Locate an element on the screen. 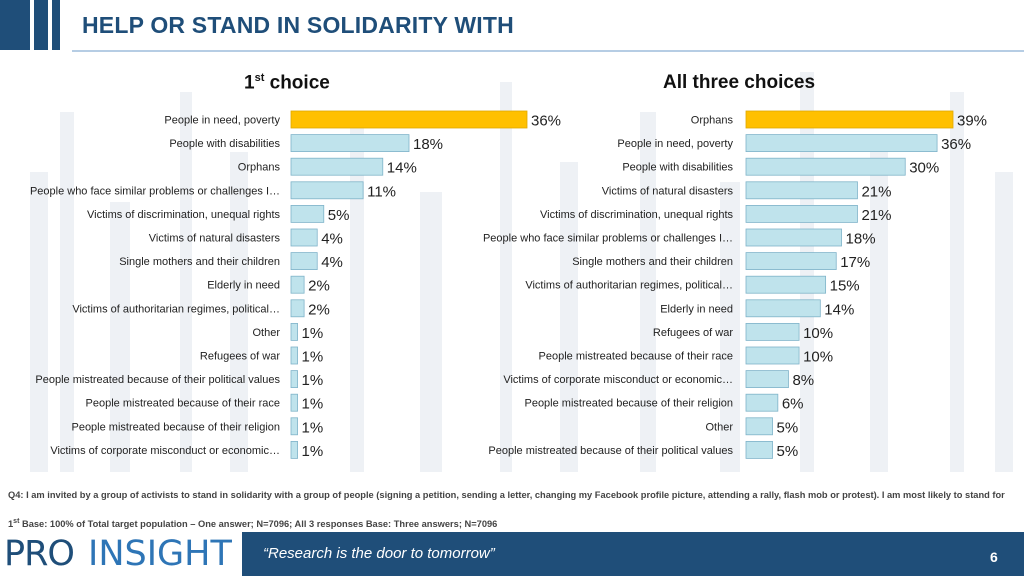  chart-title-first-choice: 1st choice is located at coordinates (287, 83).